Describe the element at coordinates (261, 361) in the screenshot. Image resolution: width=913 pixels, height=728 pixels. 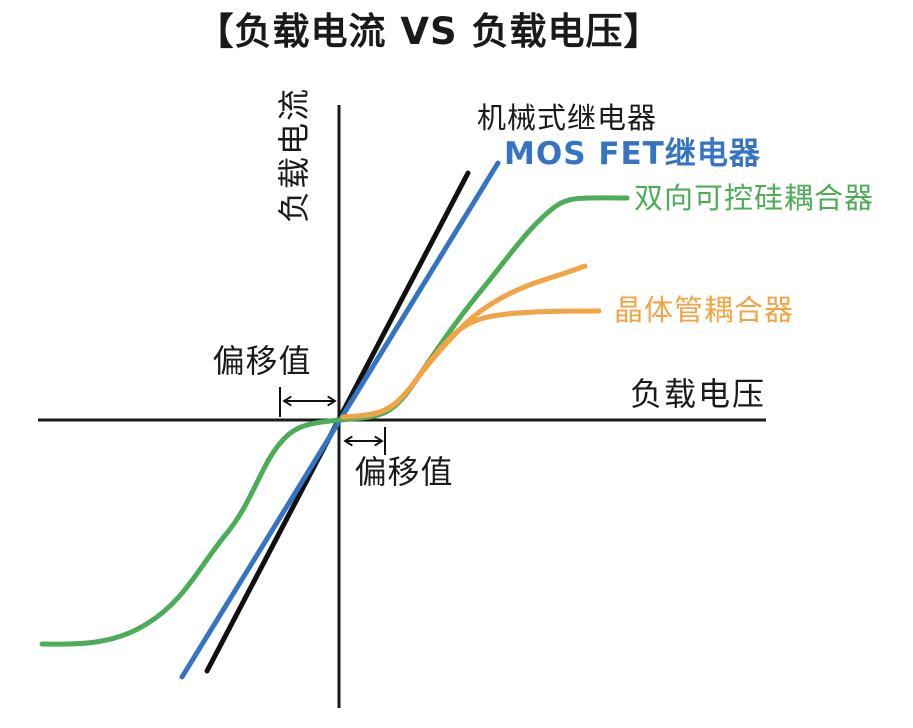
I see `offset-left-label: 偏移值` at that location.